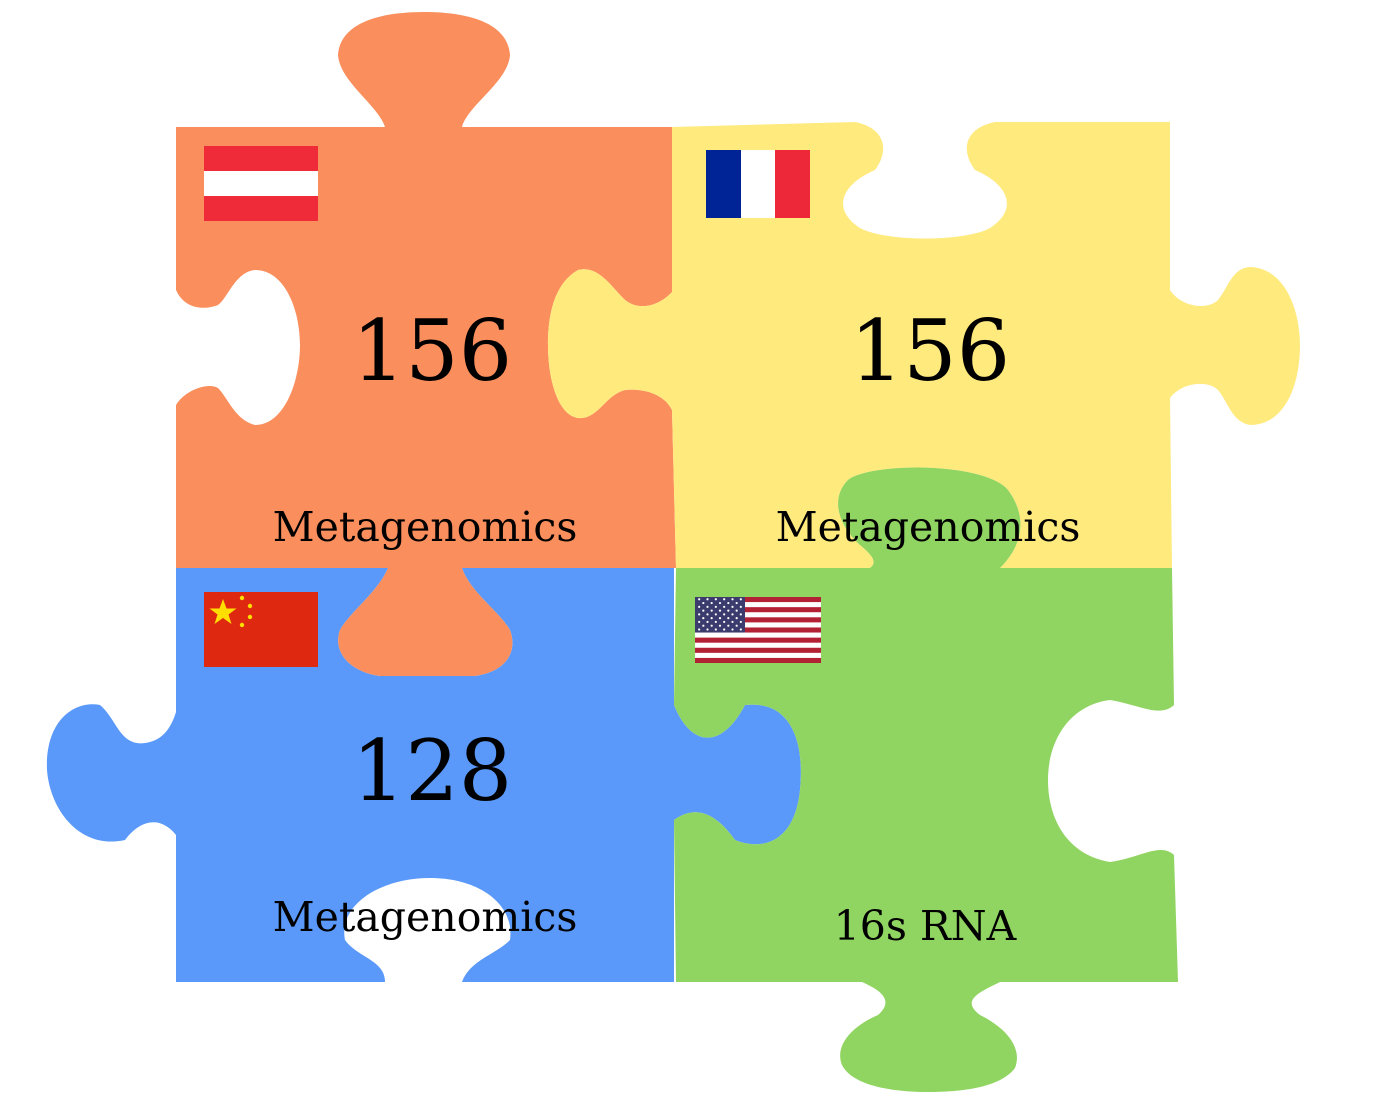 The width and height of the screenshot is (1376, 1098). Describe the element at coordinates (930, 351) in the screenshot. I see `piece-yellow-value: 156` at that location.